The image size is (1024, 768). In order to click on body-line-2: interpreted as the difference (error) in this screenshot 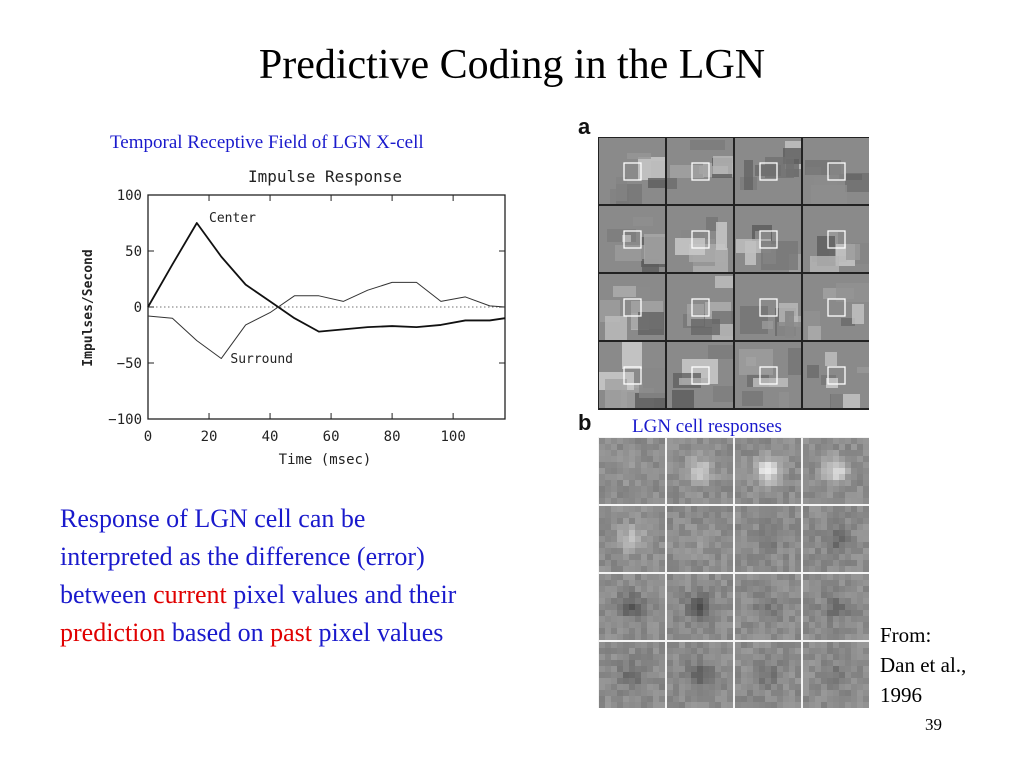, I will do `click(242, 556)`.